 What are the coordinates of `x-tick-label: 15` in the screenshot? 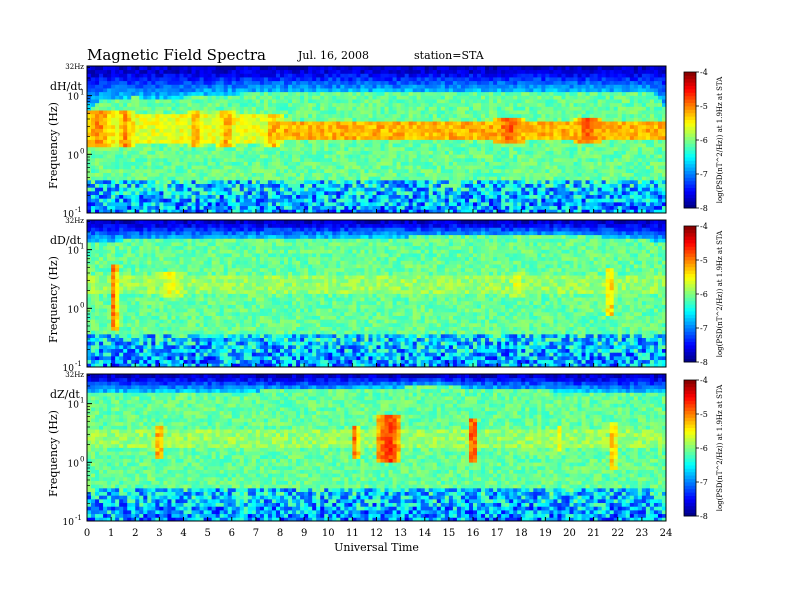 It's located at (449, 533).